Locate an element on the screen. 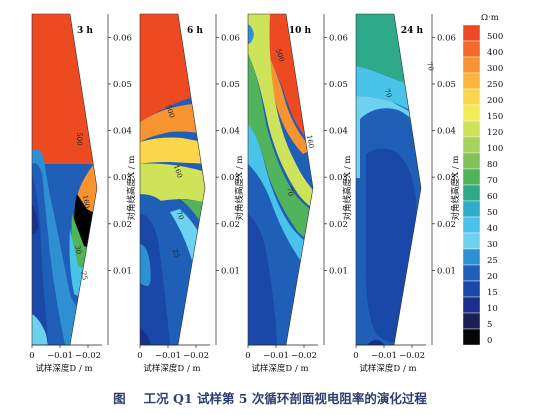  panel-title: 10 h is located at coordinates (300, 31).